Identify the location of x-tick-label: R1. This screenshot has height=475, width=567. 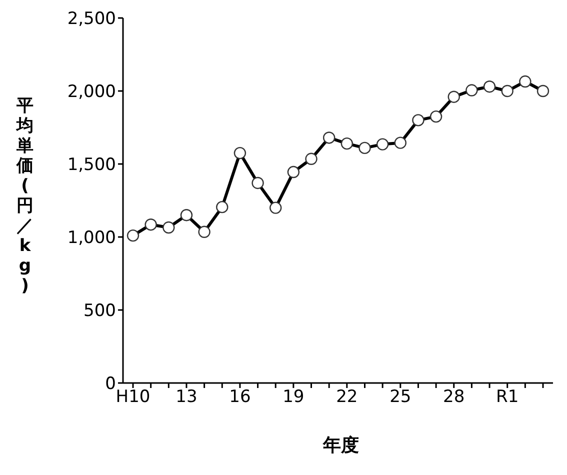
(507, 397).